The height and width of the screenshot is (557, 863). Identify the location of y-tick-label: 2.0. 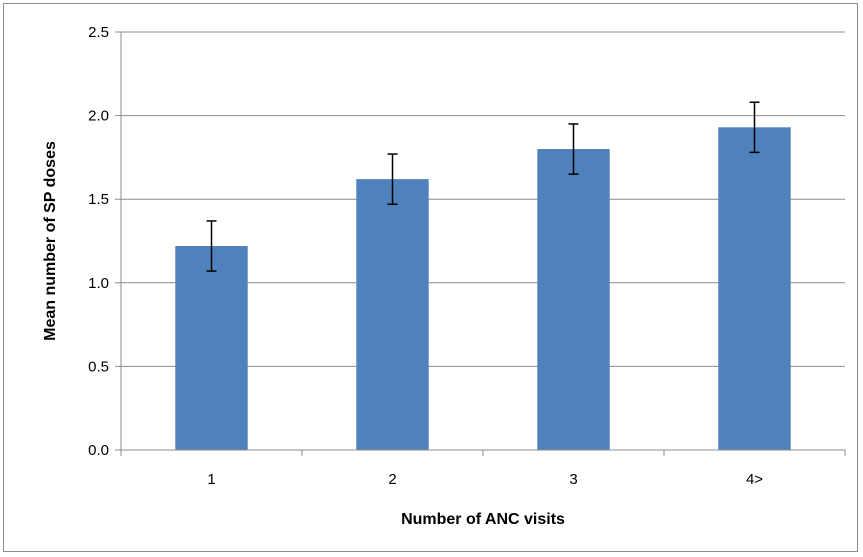
(98, 116).